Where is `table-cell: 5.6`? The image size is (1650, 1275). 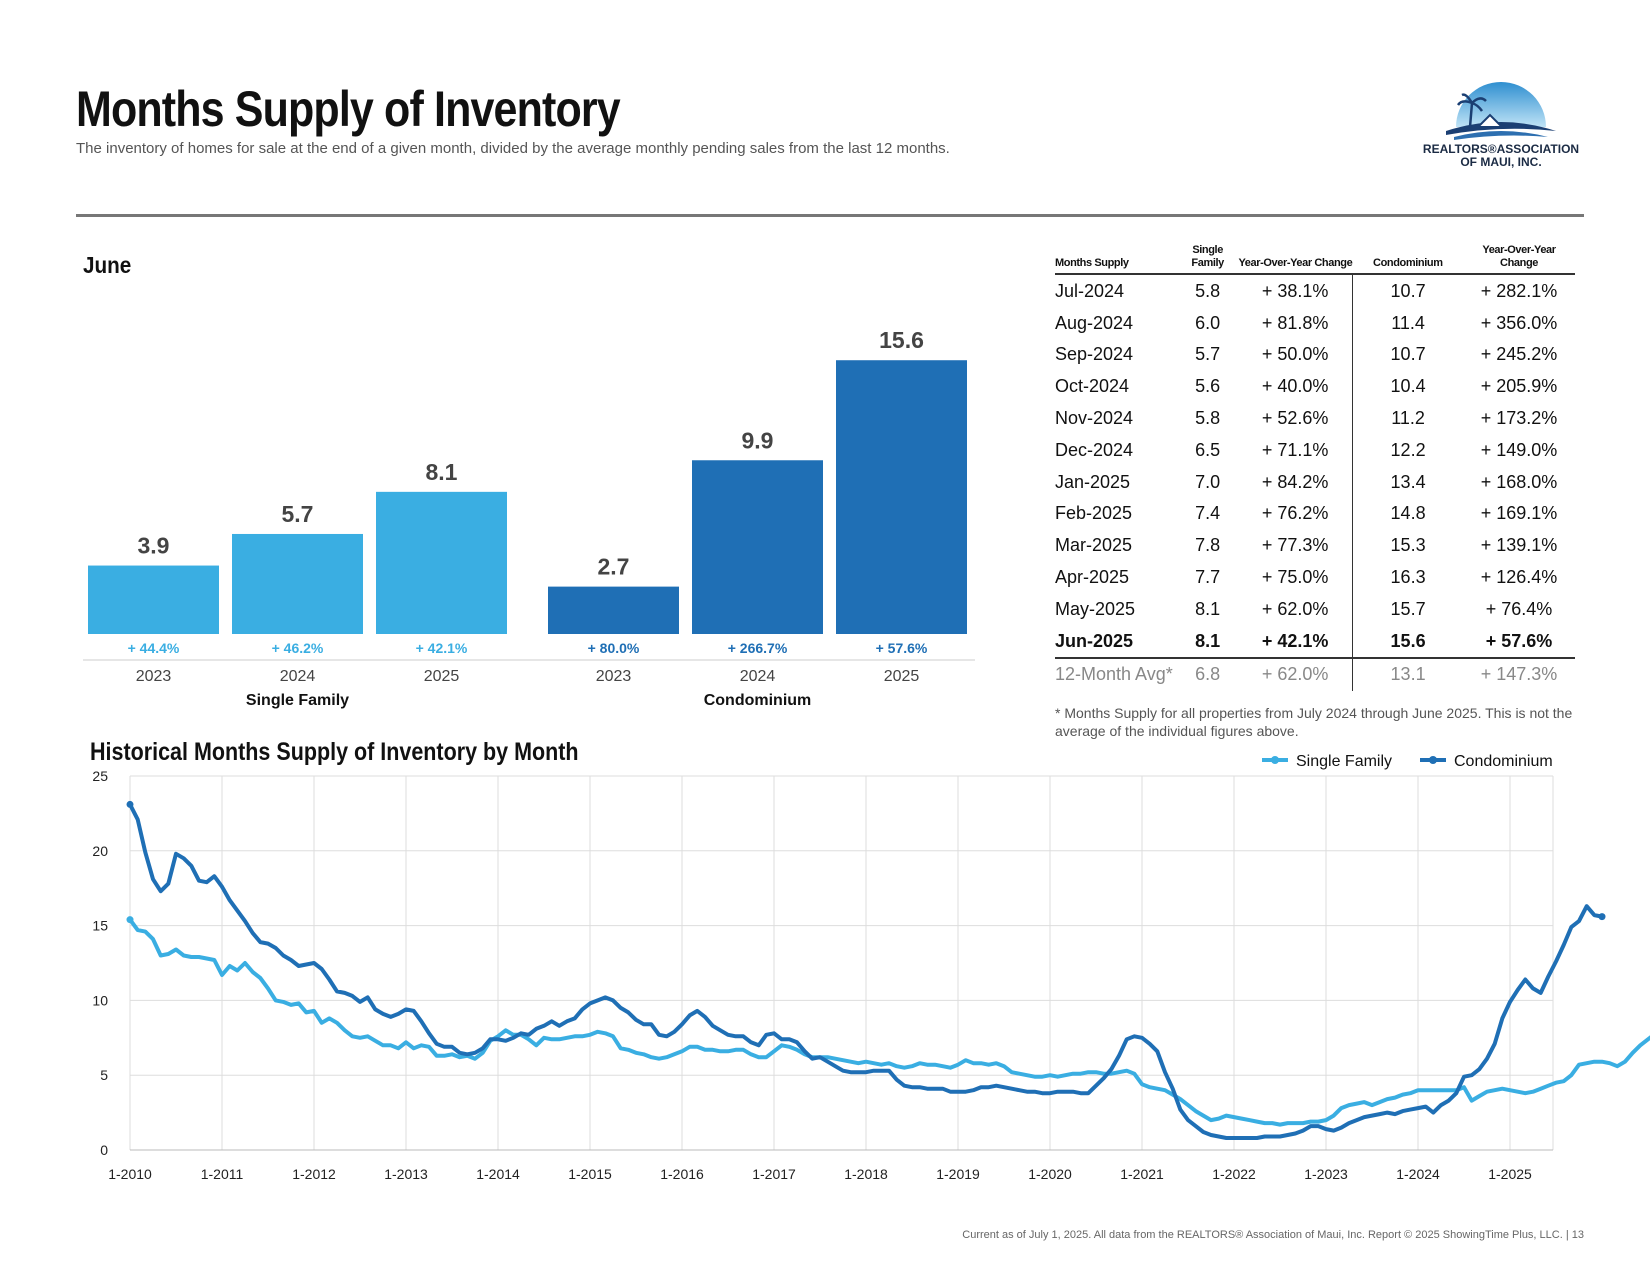
table-cell: 5.6 is located at coordinates (1208, 386).